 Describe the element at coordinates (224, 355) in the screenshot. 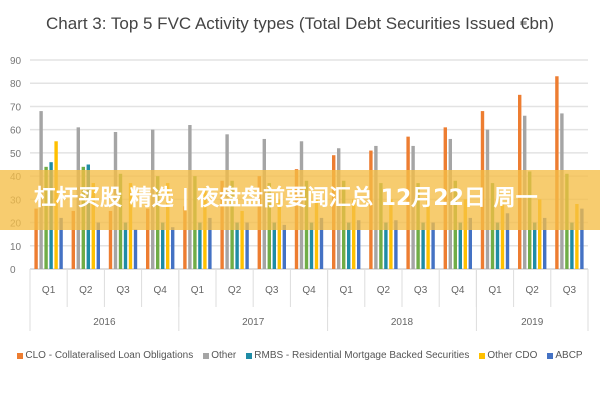

I see `legend-label: Other` at that location.